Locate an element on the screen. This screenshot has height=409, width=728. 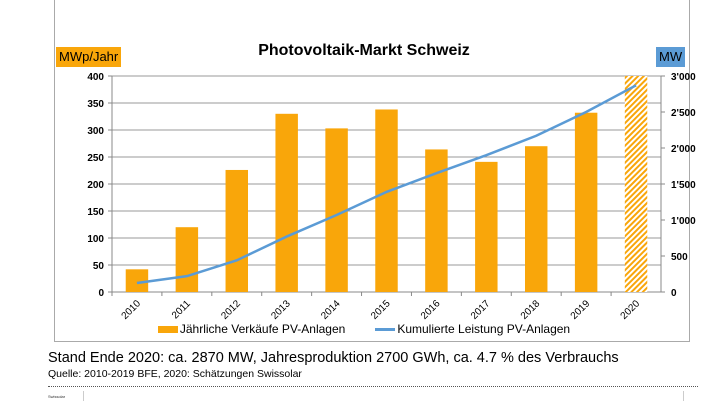
y-tick-label: 350 is located at coordinates (95, 104).